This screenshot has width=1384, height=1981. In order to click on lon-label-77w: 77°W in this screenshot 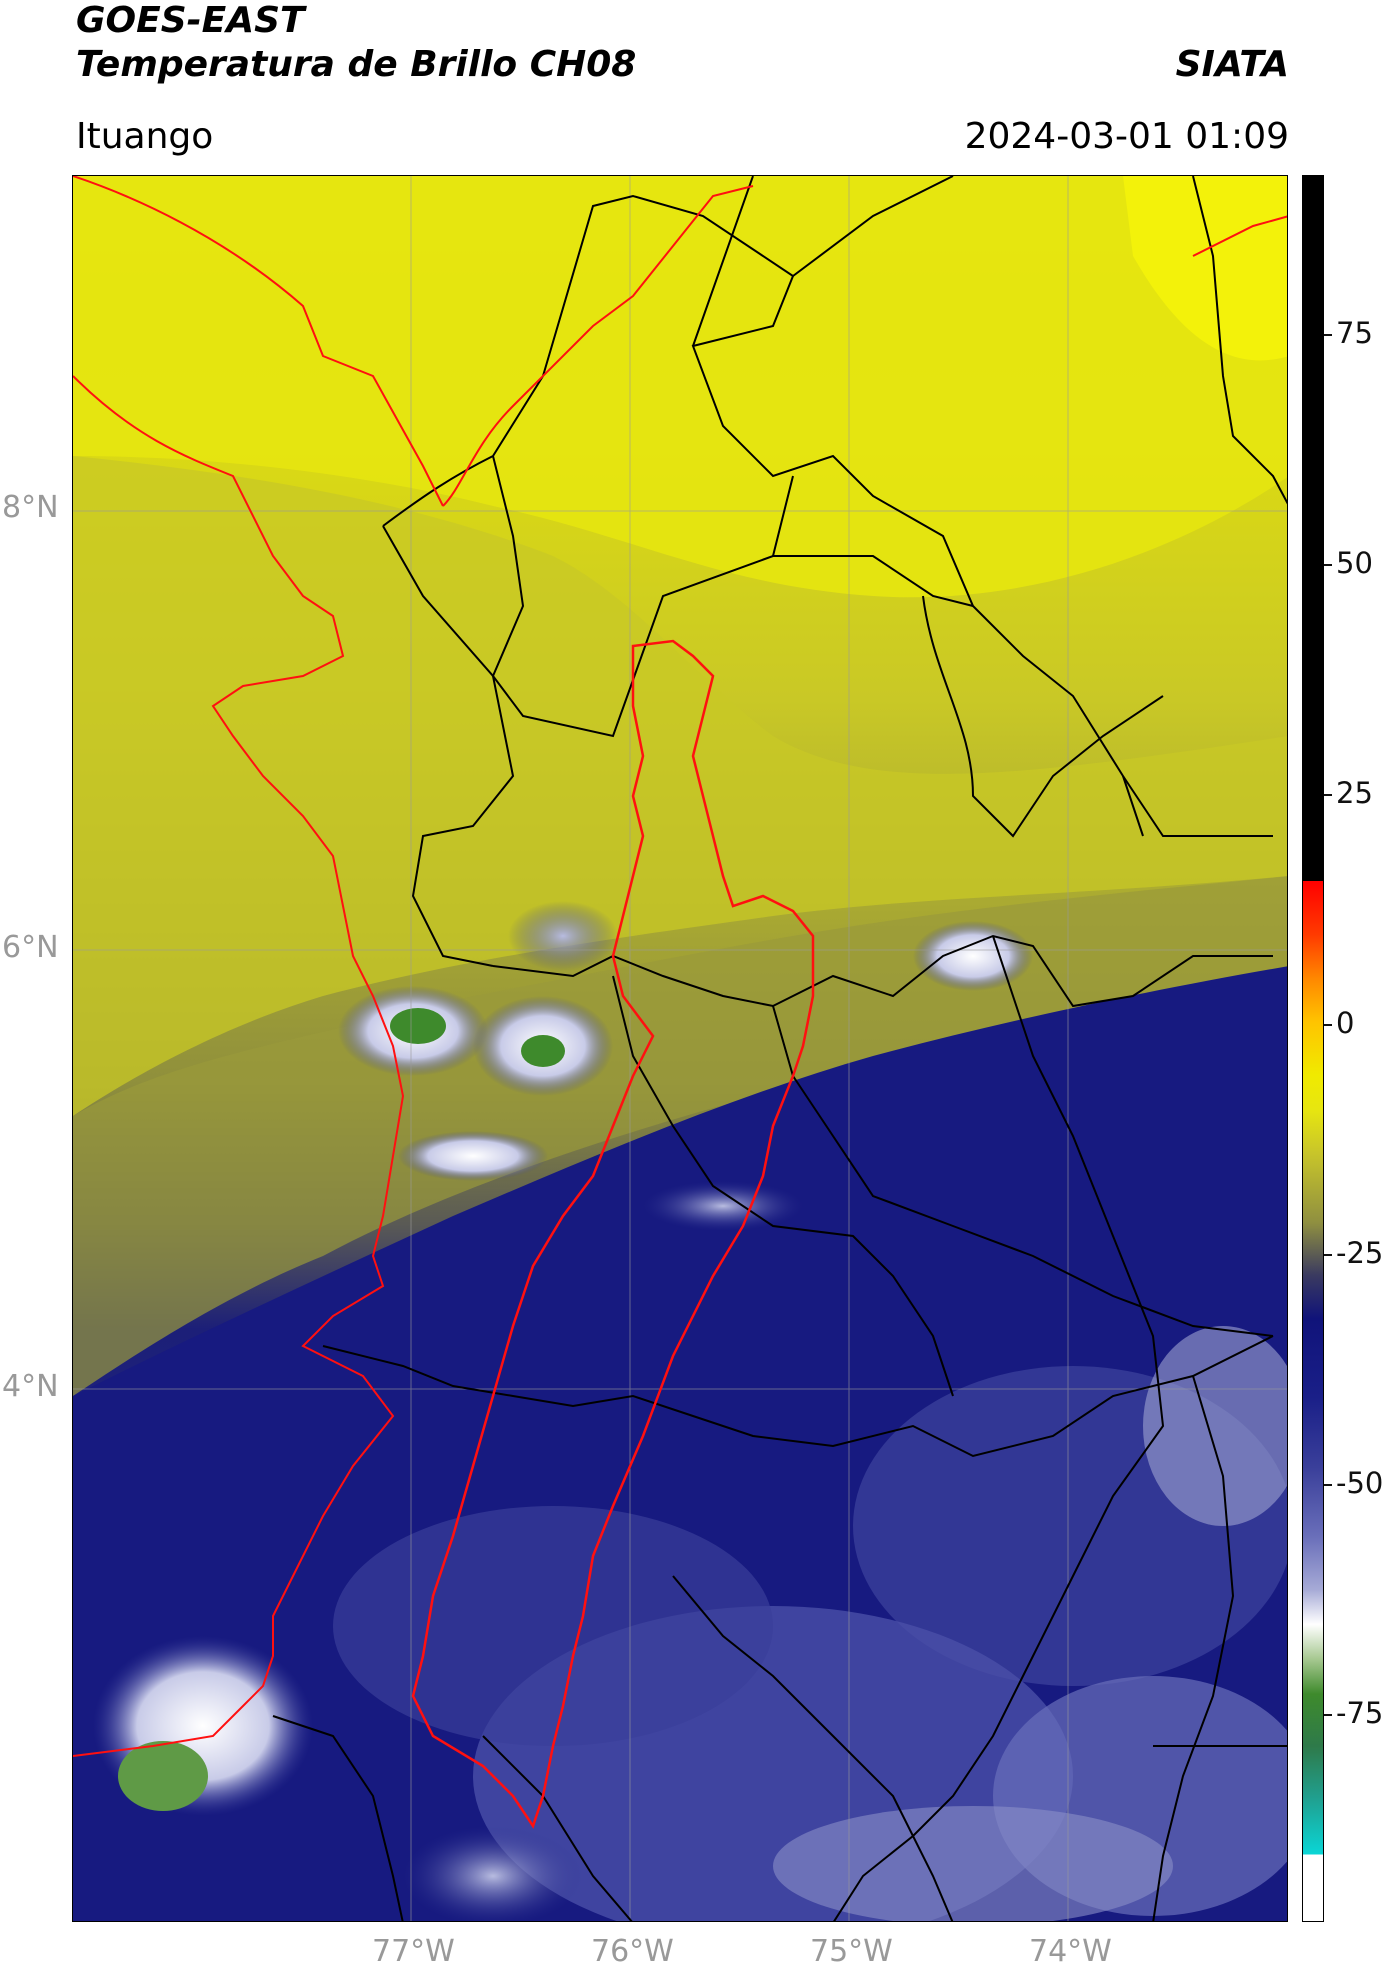, I will do `click(413, 1951)`.